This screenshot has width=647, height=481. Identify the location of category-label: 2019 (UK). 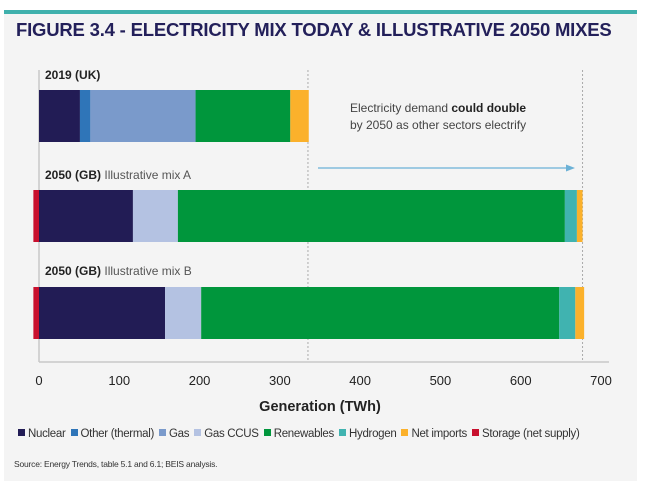
(72, 75).